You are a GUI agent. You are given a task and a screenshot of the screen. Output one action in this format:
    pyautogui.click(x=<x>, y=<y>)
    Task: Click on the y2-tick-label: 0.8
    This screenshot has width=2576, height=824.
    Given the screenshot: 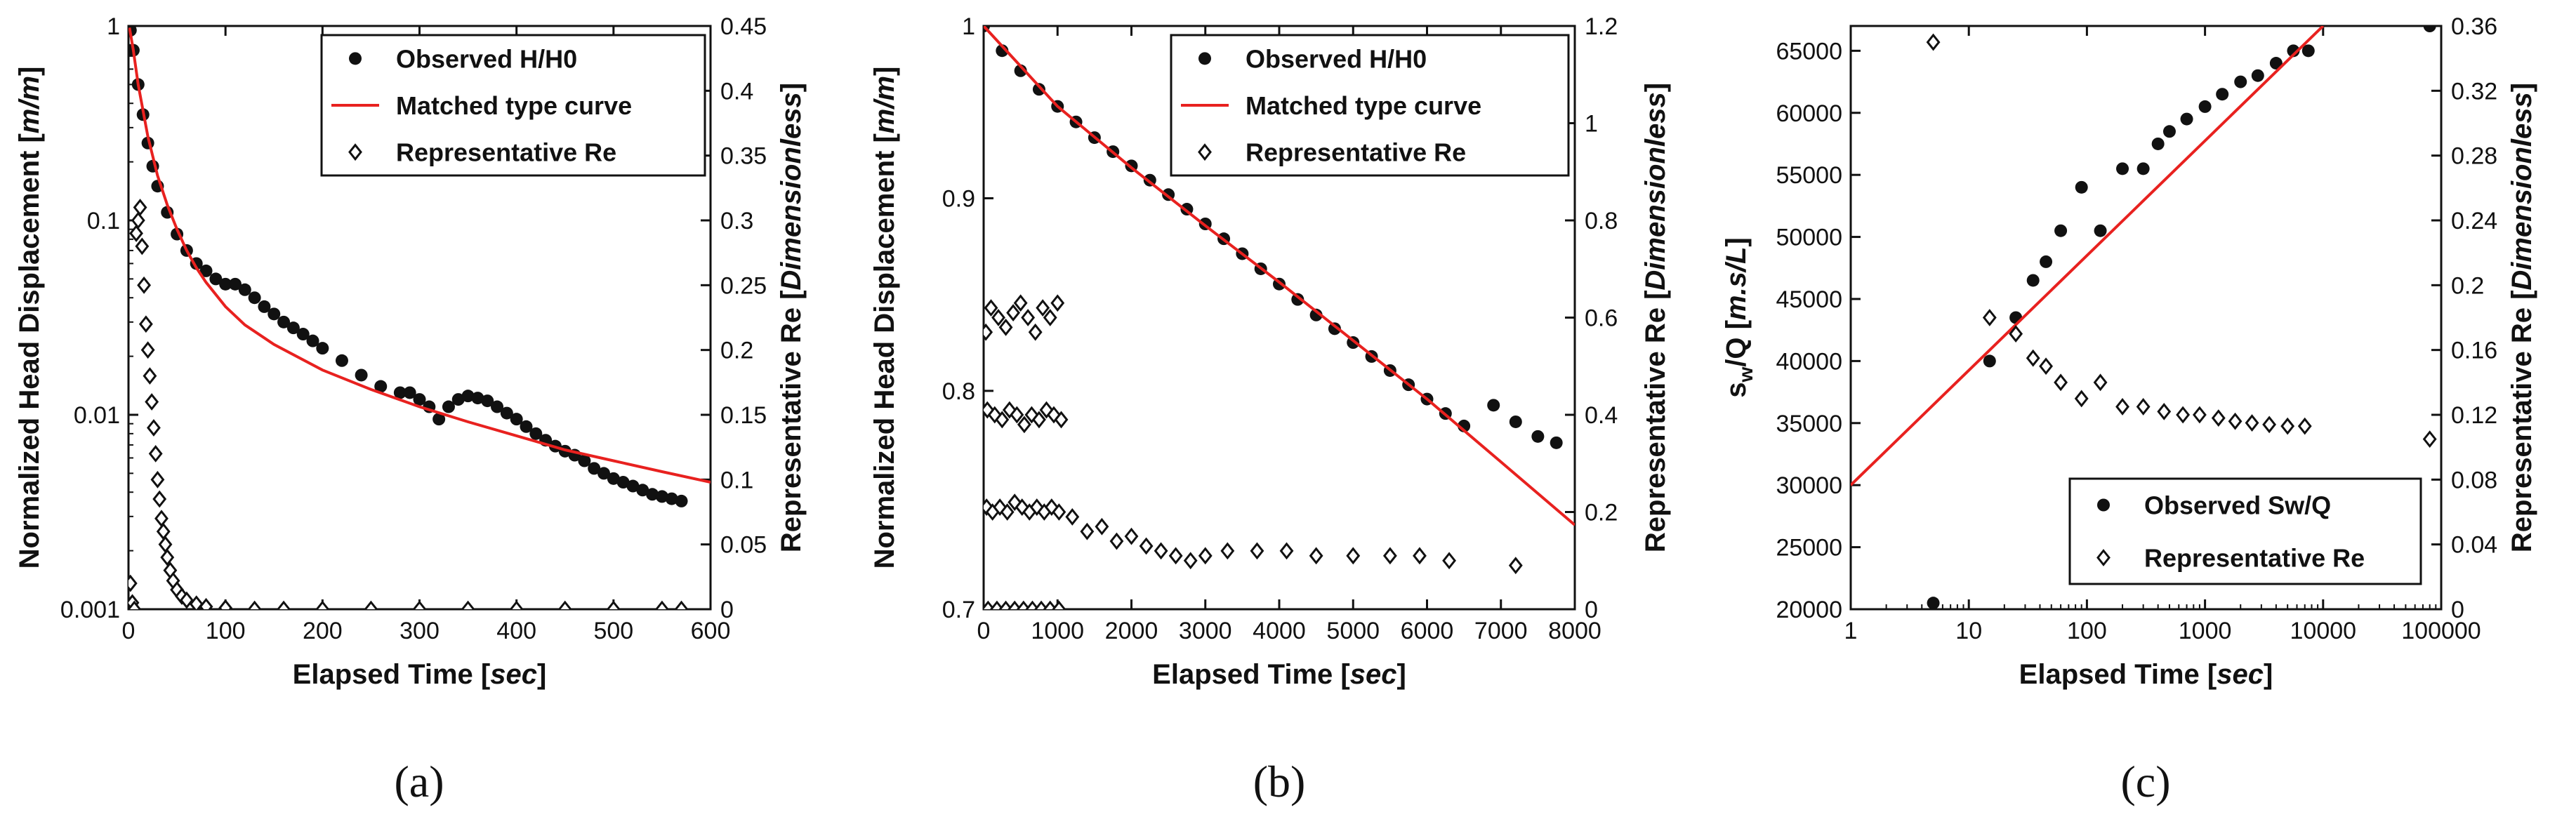 What is the action you would take?
    pyautogui.click(x=1601, y=221)
    